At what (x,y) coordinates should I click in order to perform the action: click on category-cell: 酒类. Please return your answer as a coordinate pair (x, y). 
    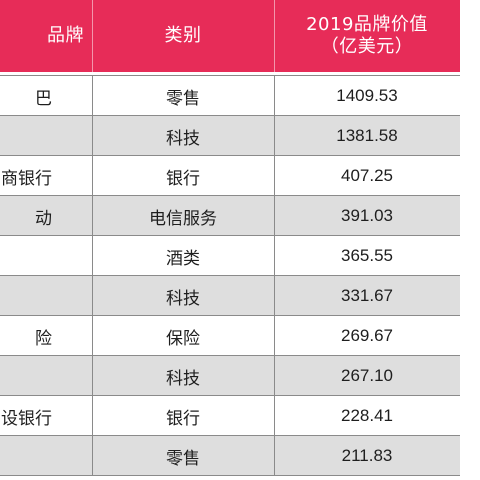
    Looking at the image, I should click on (183, 258).